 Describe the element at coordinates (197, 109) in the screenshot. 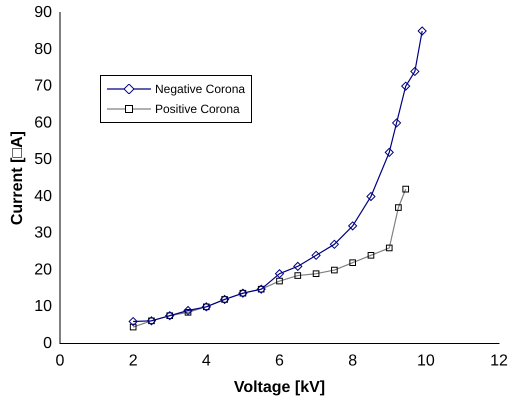

I see `legend-label: Positive Corona` at that location.